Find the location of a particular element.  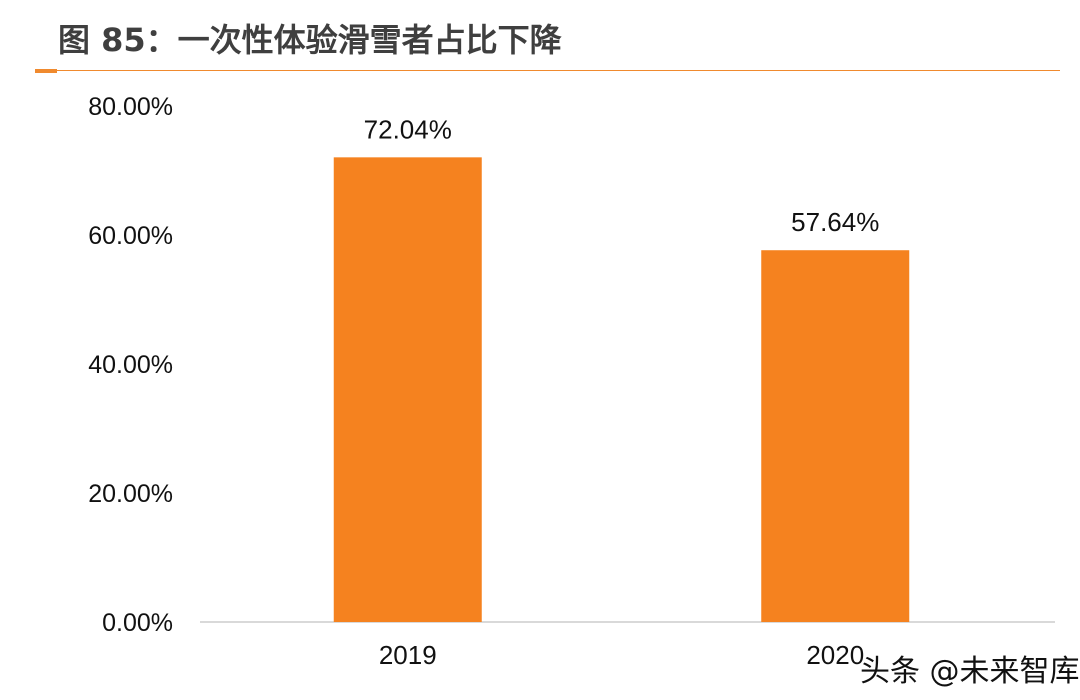

y-tick-label: 0.00% is located at coordinates (137, 623).